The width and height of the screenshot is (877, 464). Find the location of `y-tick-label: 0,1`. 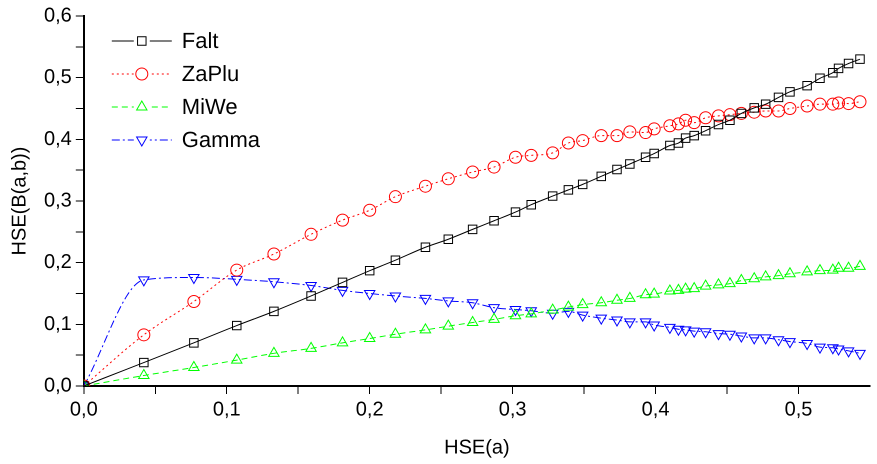

y-tick-label: 0,1 is located at coordinates (58, 323).